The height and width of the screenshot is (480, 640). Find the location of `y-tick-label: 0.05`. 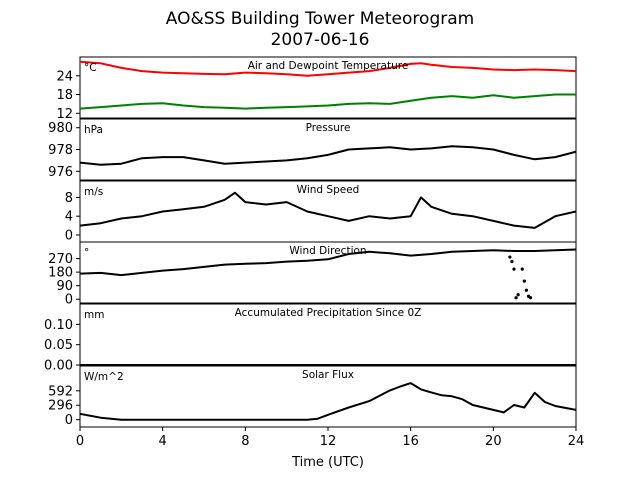

y-tick-label: 0.05 is located at coordinates (58, 345).